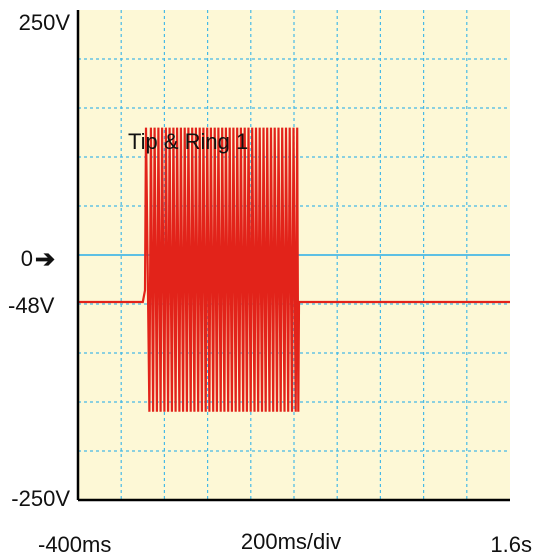  What do you see at coordinates (31, 305) in the screenshot?
I see `y-label-offset: -48V` at bounding box center [31, 305].